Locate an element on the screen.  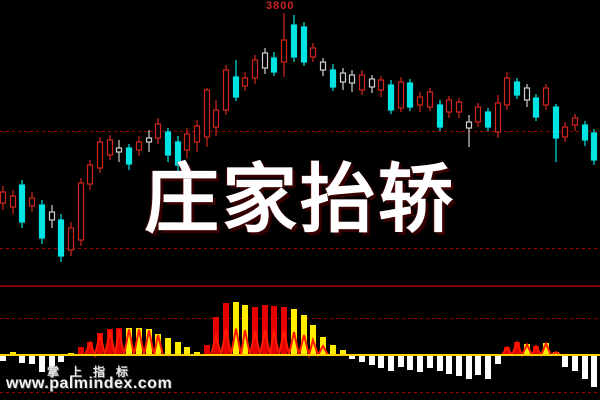
watermark-brand: 掌上指标 is located at coordinates (93, 372).